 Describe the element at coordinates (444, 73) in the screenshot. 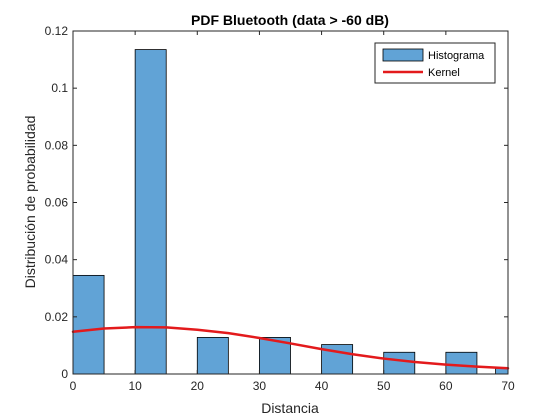

I see `legend-label-kernel: Kernel` at that location.